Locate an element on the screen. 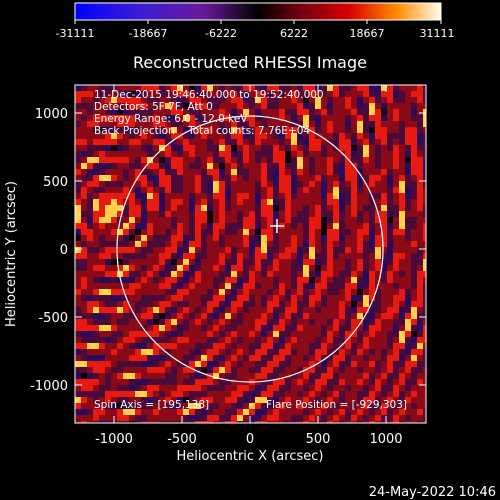  x-axis-label: Heliocentric X (arcsec) is located at coordinates (250, 456).